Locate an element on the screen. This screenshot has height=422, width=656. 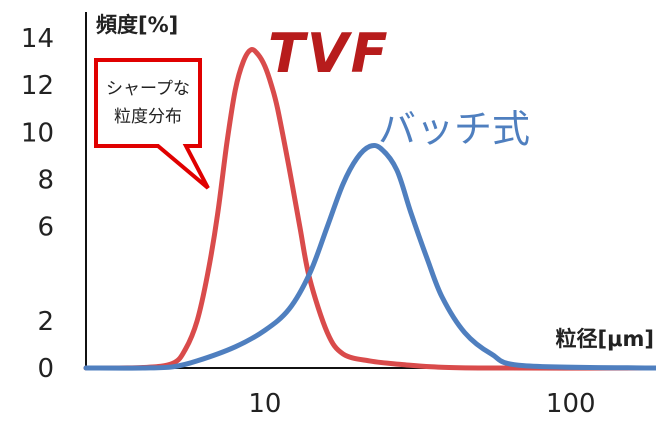
x-tick-label: 10 is located at coordinates (264, 404).